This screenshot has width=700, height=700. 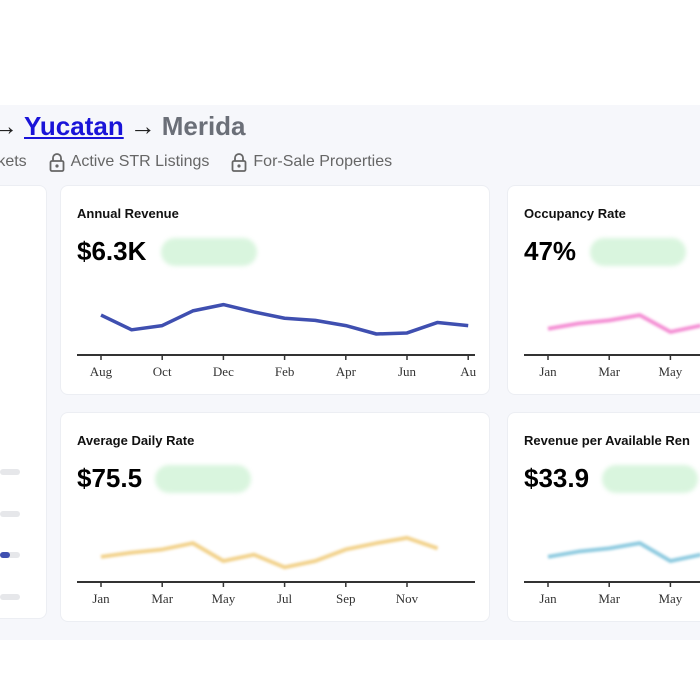 What do you see at coordinates (468, 371) in the screenshot?
I see `x-tick-label: Au` at bounding box center [468, 371].